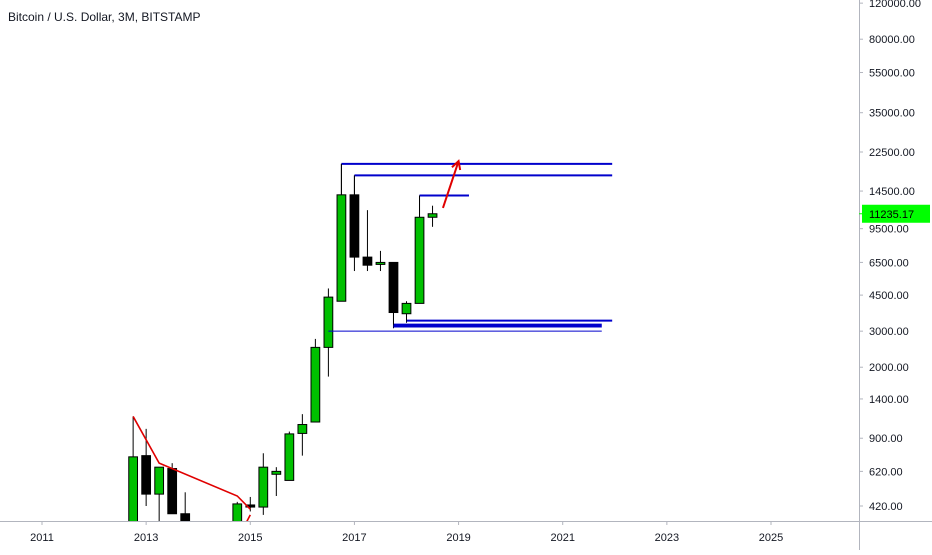  Describe the element at coordinates (891, 215) in the screenshot. I see `last-price-label: 11235.17` at that location.